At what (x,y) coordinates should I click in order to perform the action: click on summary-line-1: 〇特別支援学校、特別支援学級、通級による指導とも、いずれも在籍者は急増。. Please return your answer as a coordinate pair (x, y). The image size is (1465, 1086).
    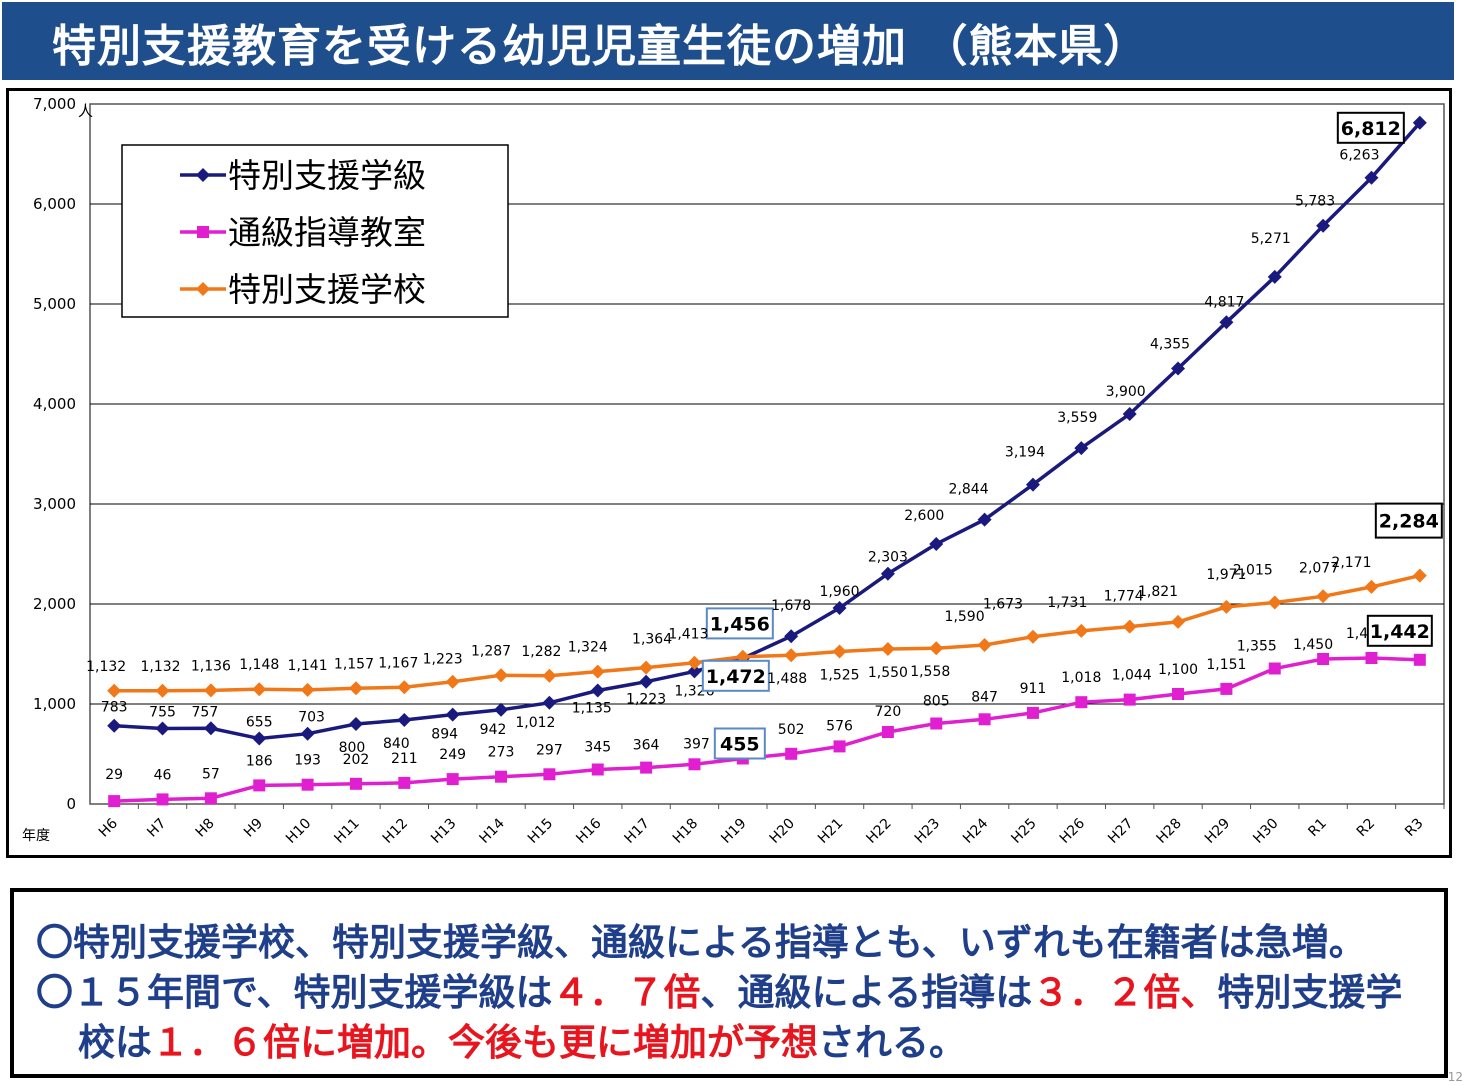
    Looking at the image, I should click on (701, 939).